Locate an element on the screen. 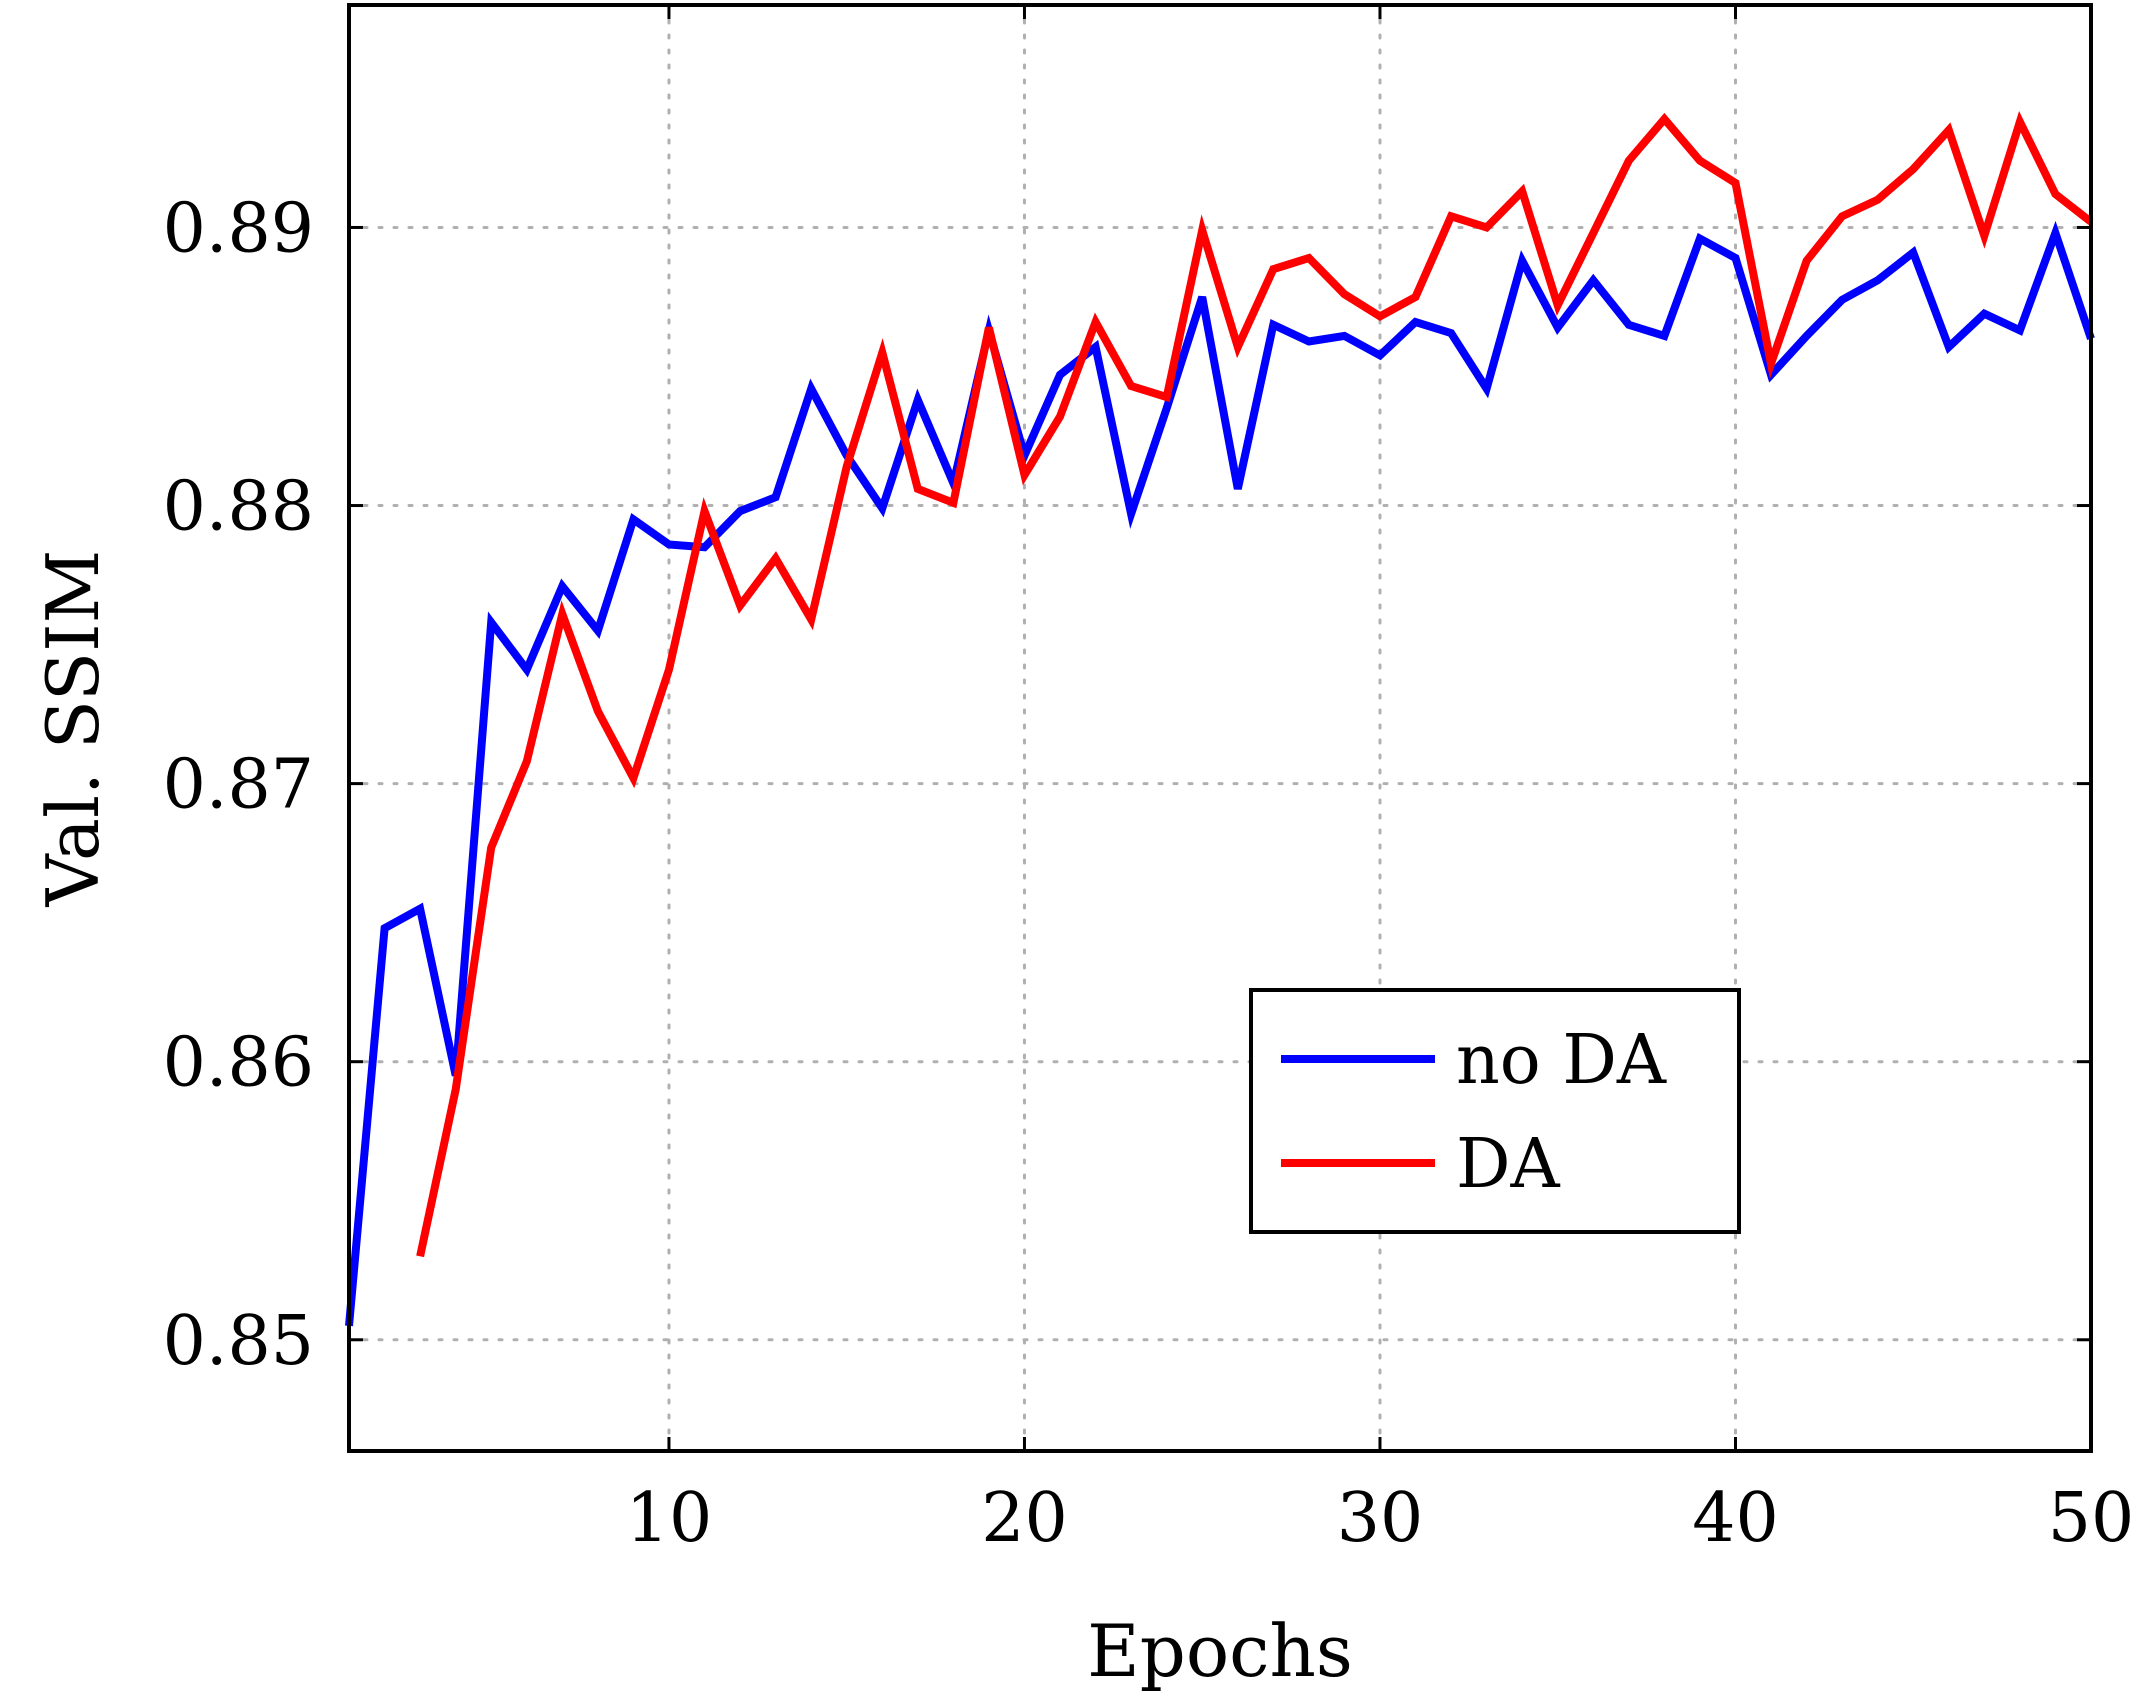  x-tick-label: 10 is located at coordinates (669, 1518).